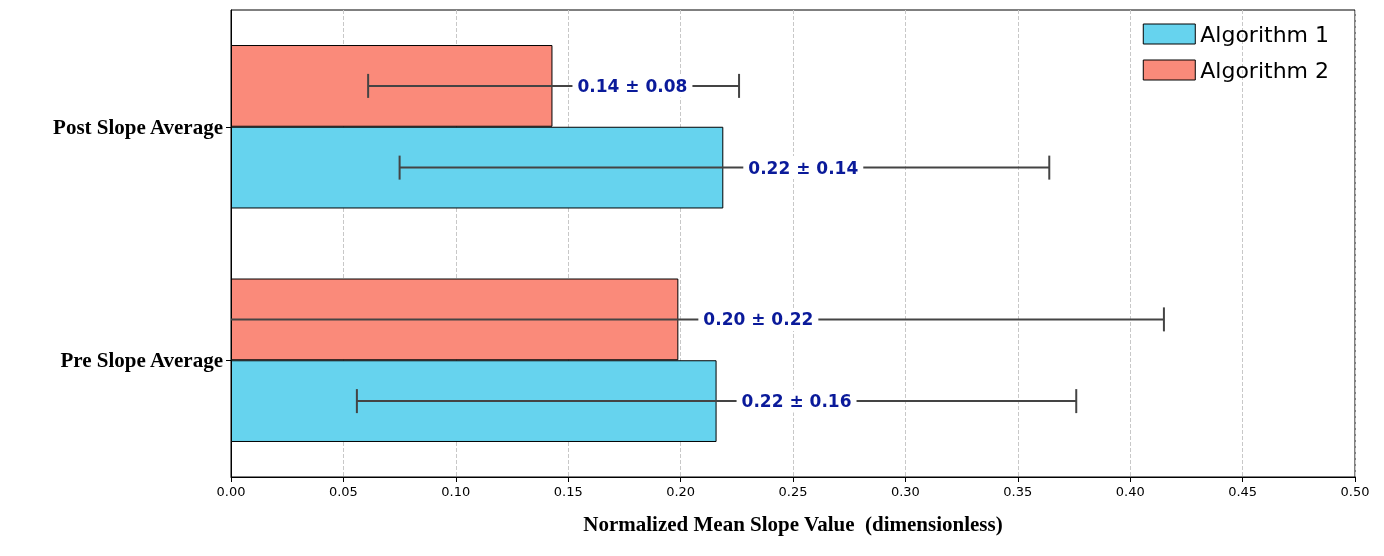 This screenshot has width=1384, height=556. Describe the element at coordinates (1264, 70) in the screenshot. I see `legend-label: Algorithm 2` at that location.